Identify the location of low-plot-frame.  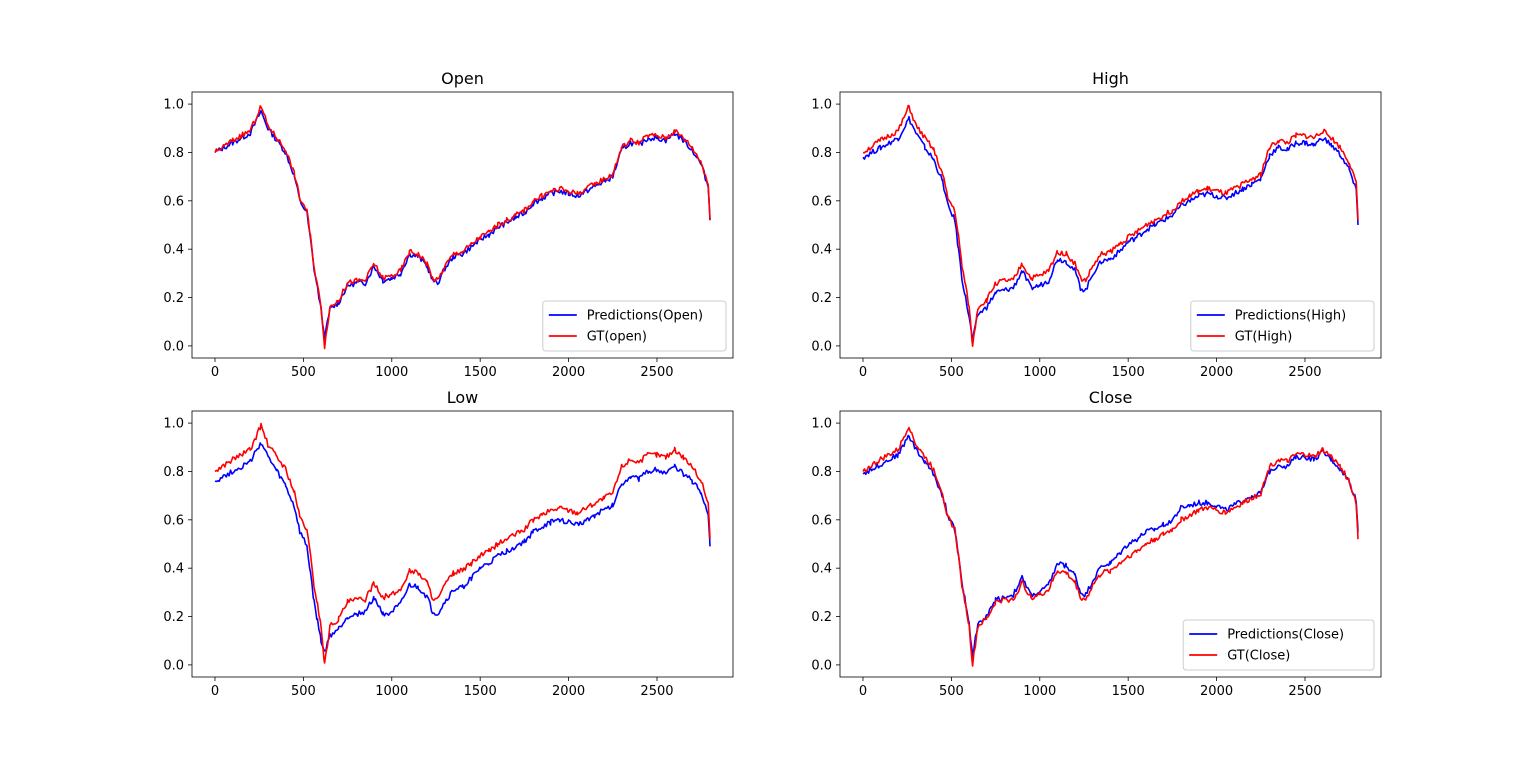
(462, 544).